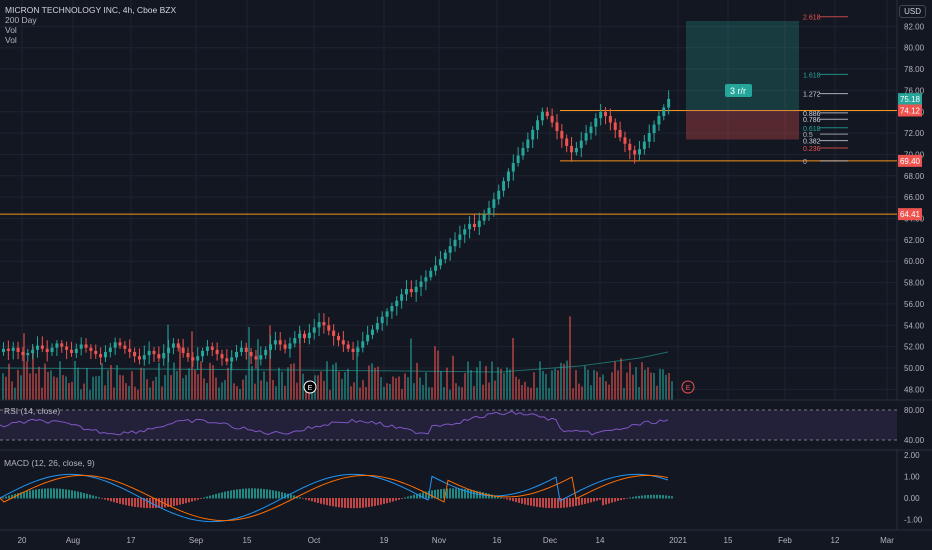 Image resolution: width=932 pixels, height=550 pixels. What do you see at coordinates (11, 30) in the screenshot?
I see `indicator-vol: Vol` at bounding box center [11, 30].